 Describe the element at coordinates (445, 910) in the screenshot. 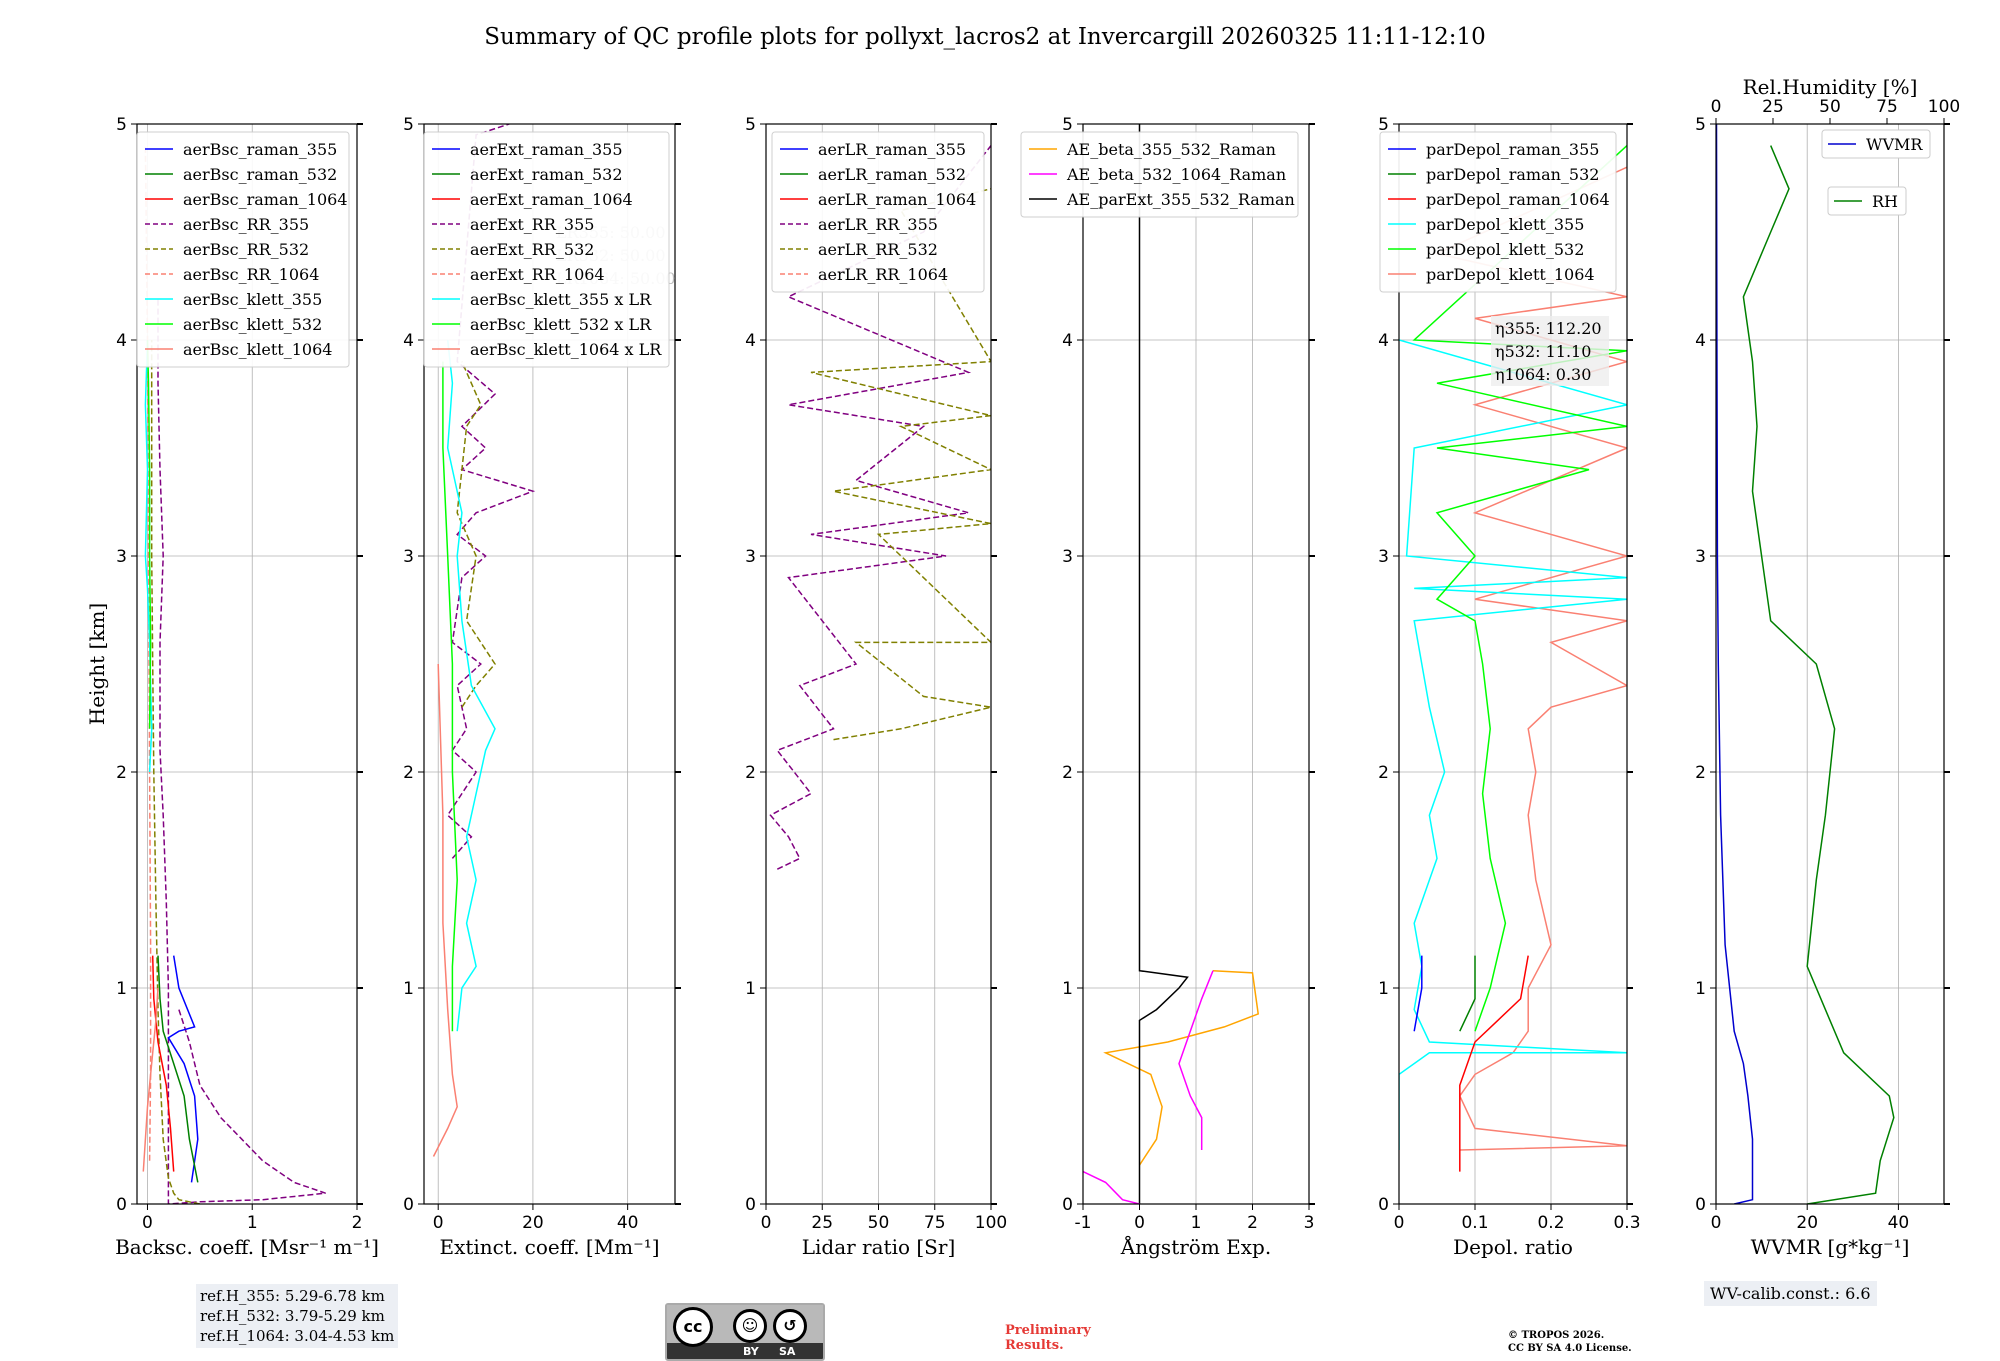

I see `series-aerBsc_klett_1064 x LR` at that location.